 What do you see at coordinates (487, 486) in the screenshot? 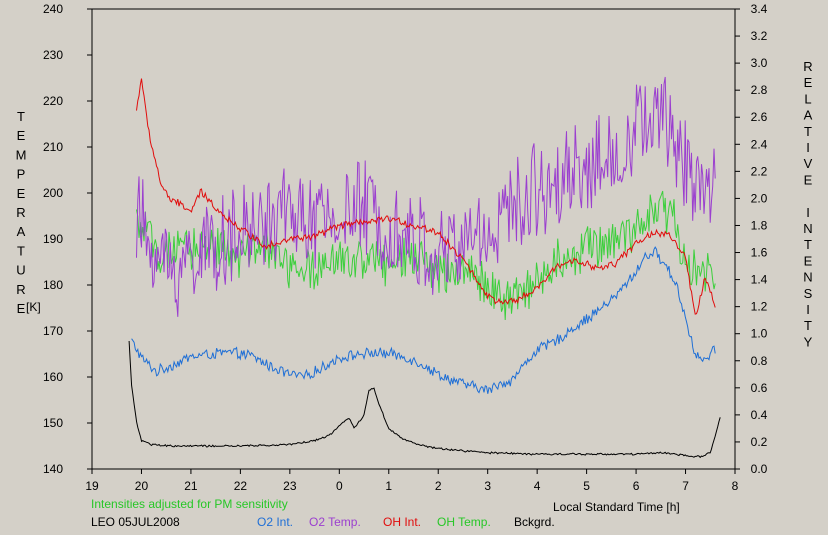
I see `x-tick-label: 3` at bounding box center [487, 486].